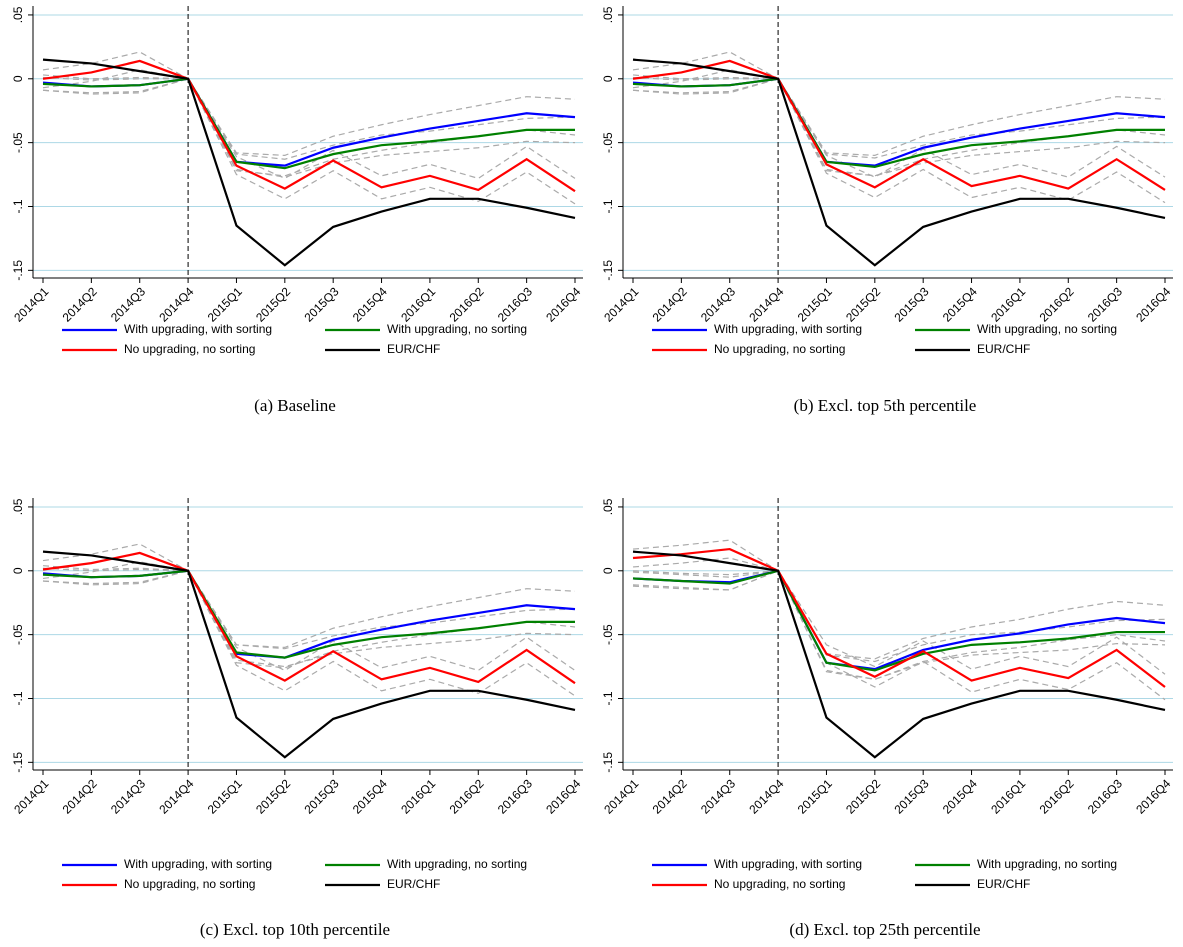 The height and width of the screenshot is (947, 1183). Describe the element at coordinates (884, 929) in the screenshot. I see `caption: (d) Excl. top 25th percentile` at that location.